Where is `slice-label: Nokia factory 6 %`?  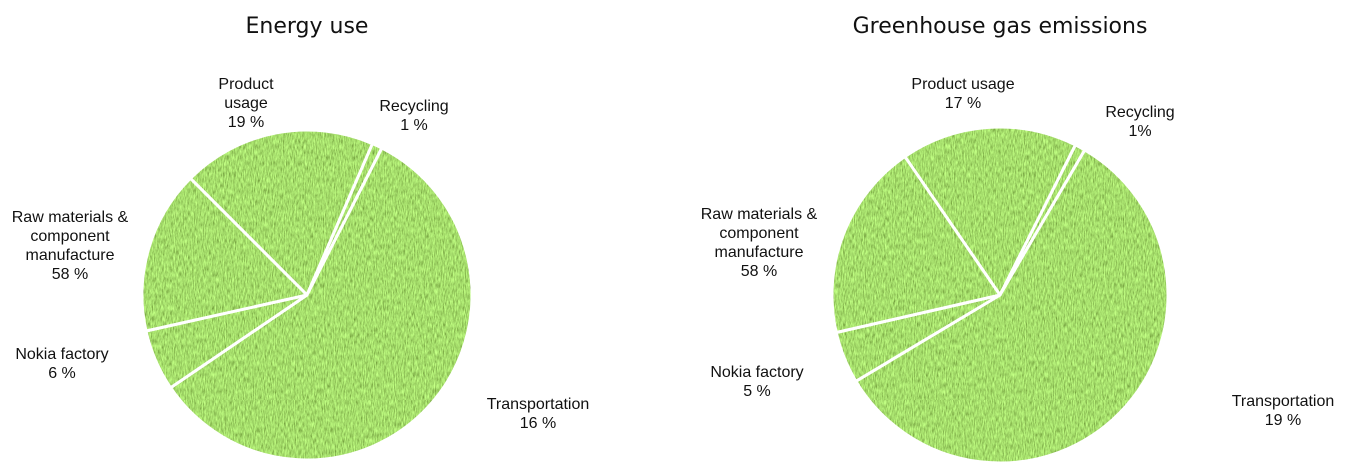 slice-label: Nokia factory 6 % is located at coordinates (66, 364).